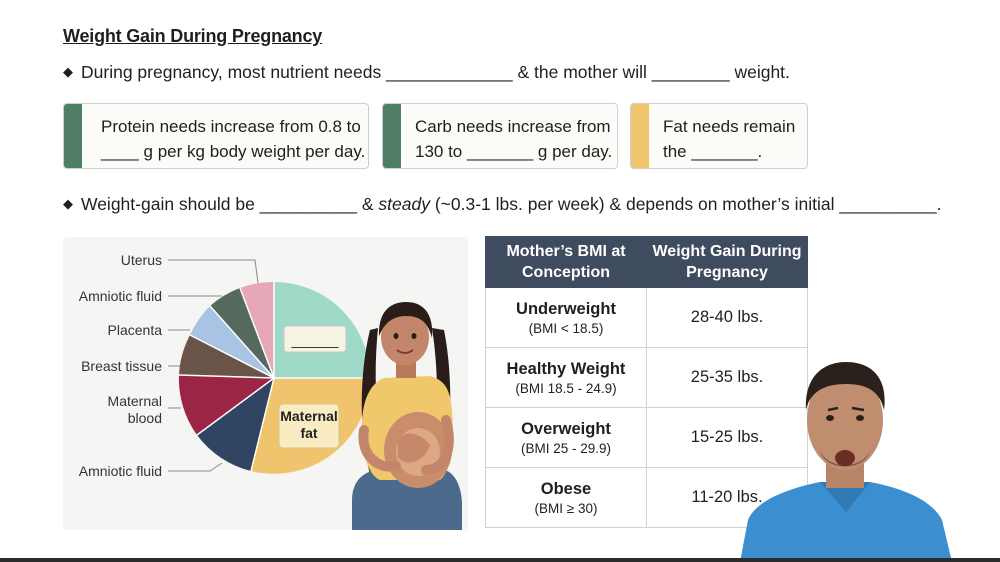 Image resolution: width=1000 pixels, height=562 pixels. Describe the element at coordinates (242, 333) in the screenshot. I see `pie-slice-amniotic-fluid-upper` at that location.